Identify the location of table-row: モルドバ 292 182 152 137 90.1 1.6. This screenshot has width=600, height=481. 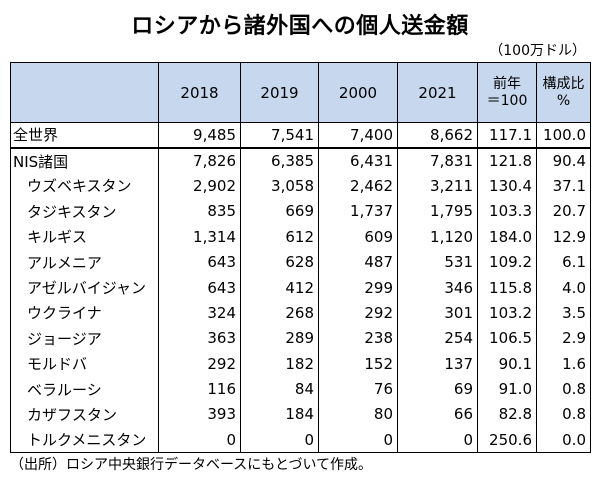
(300, 364).